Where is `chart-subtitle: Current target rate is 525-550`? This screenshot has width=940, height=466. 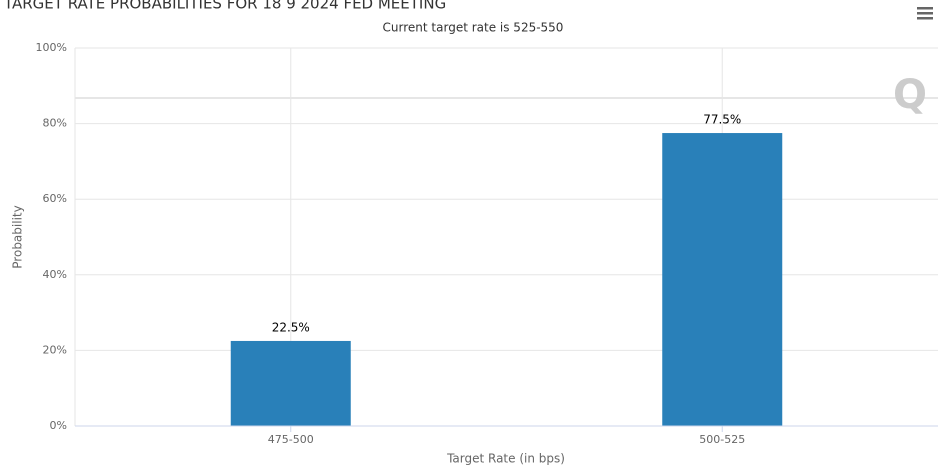
chart-subtitle: Current target rate is 525-550 is located at coordinates (473, 28).